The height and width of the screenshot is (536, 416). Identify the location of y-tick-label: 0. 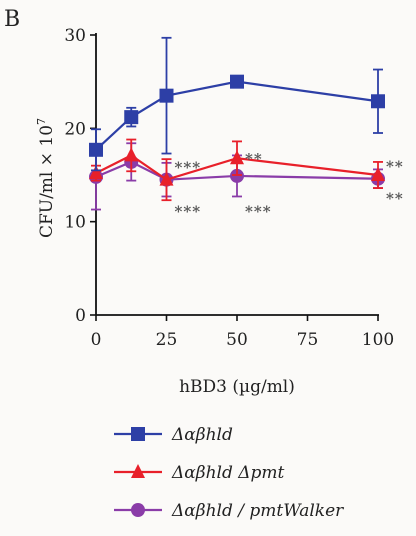
(80, 316).